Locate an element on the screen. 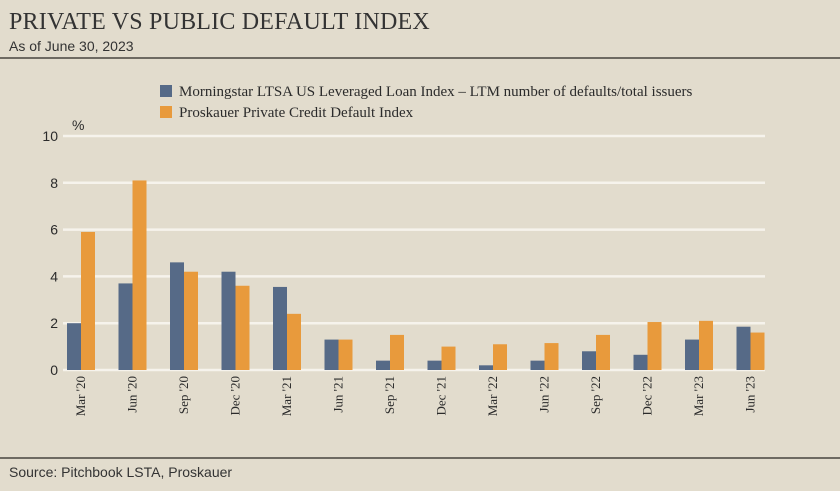 Image resolution: width=840 pixels, height=491 pixels. x-tick-label: Jun '20 is located at coordinates (132, 394).